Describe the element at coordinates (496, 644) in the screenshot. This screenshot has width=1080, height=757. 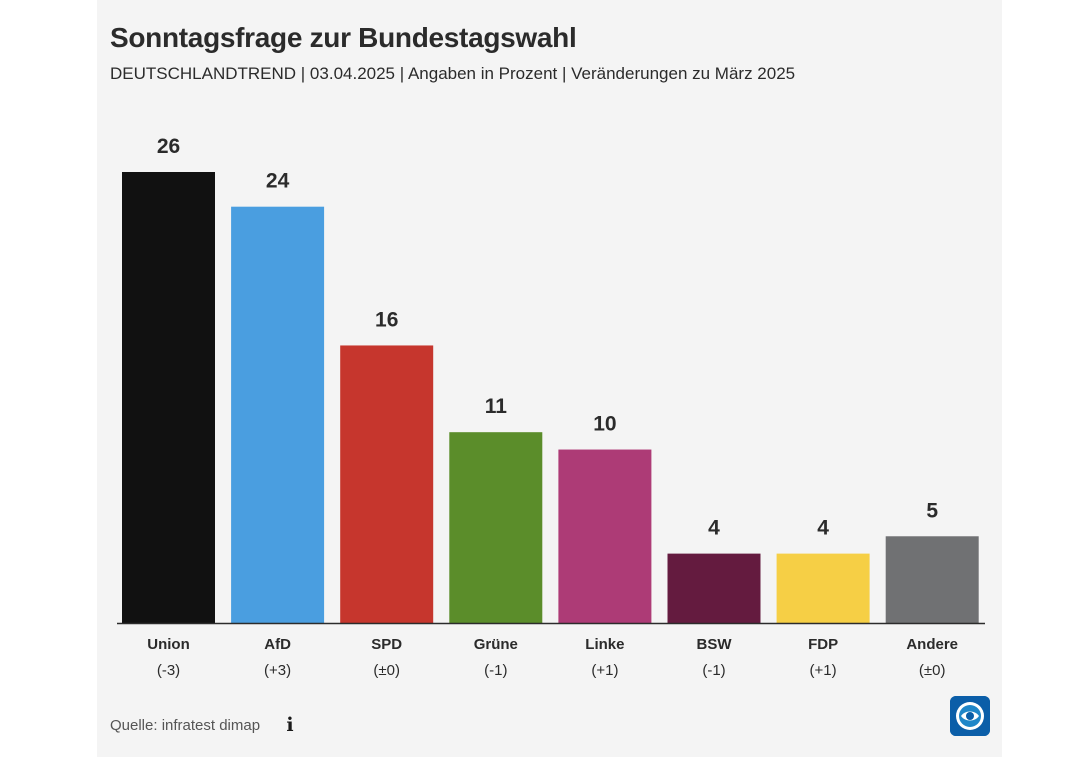
I see `category-label-3: Grüne` at that location.